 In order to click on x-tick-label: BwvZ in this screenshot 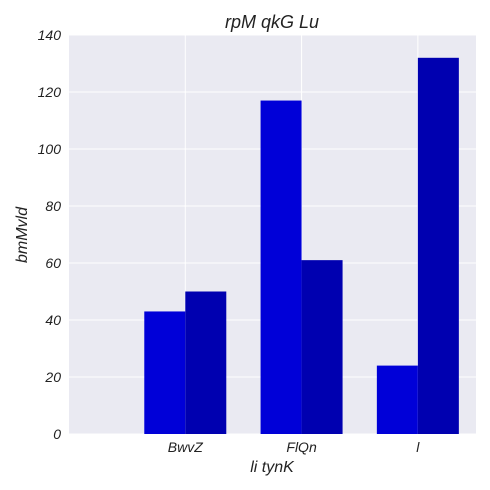, I will do `click(185, 447)`.